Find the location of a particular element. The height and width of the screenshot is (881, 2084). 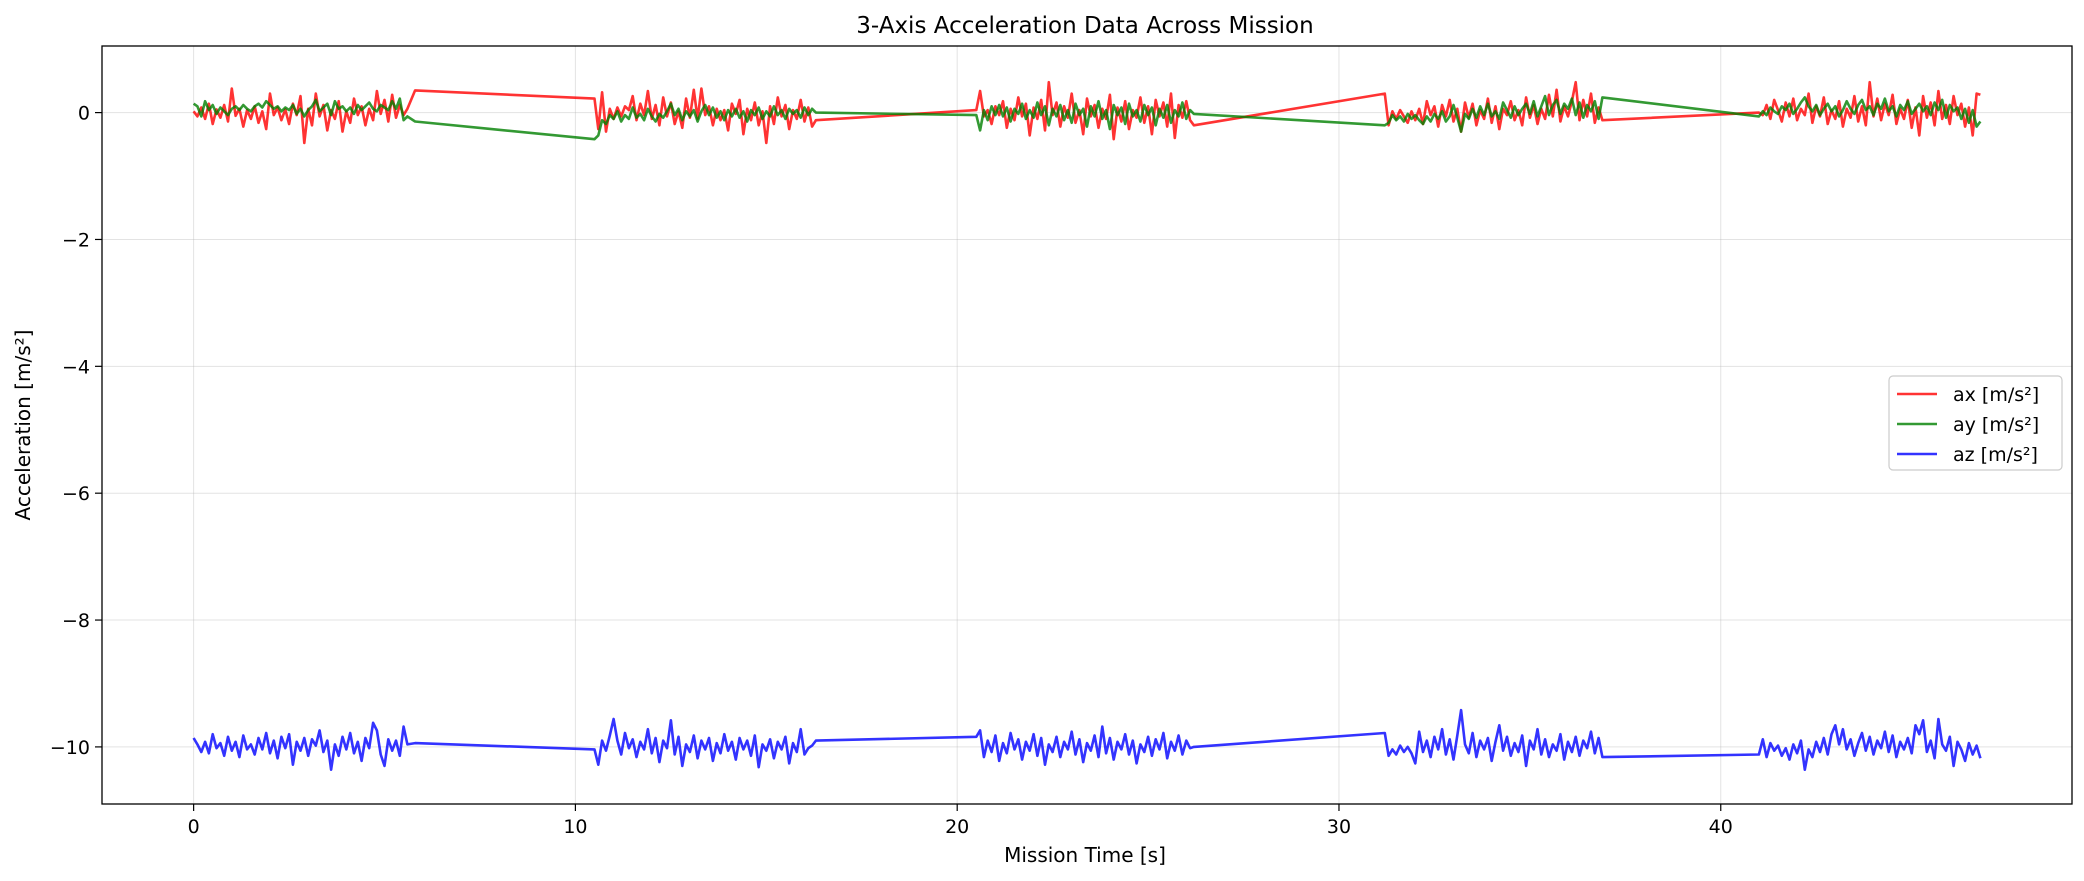

x-tick-label: 30 is located at coordinates (1339, 827).